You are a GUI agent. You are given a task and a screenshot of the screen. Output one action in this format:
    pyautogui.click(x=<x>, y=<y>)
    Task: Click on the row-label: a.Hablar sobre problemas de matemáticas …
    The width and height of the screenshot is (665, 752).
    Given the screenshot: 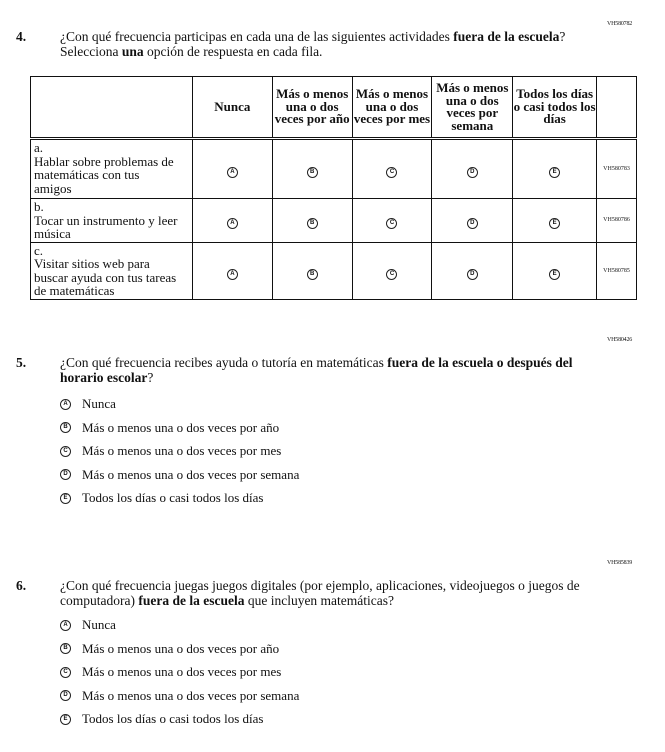 What is the action you would take?
    pyautogui.click(x=111, y=168)
    